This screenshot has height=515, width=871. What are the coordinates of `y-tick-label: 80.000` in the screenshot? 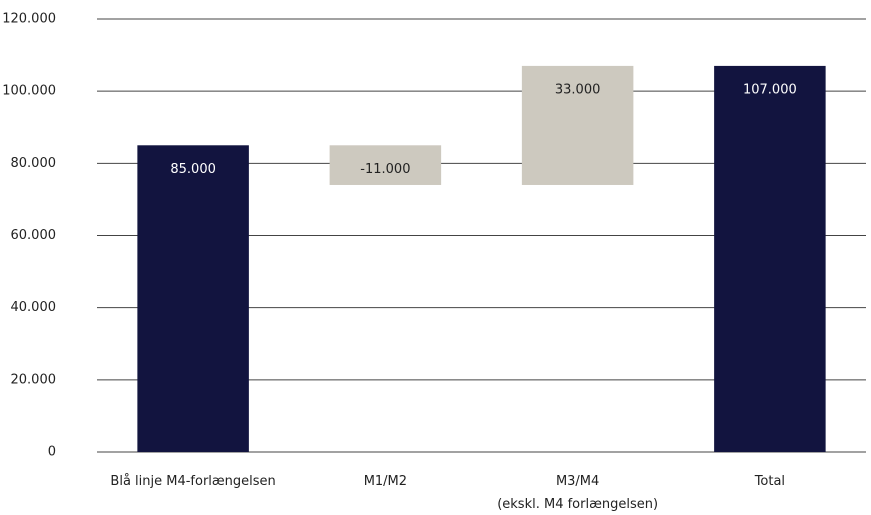 It's located at (34, 163).